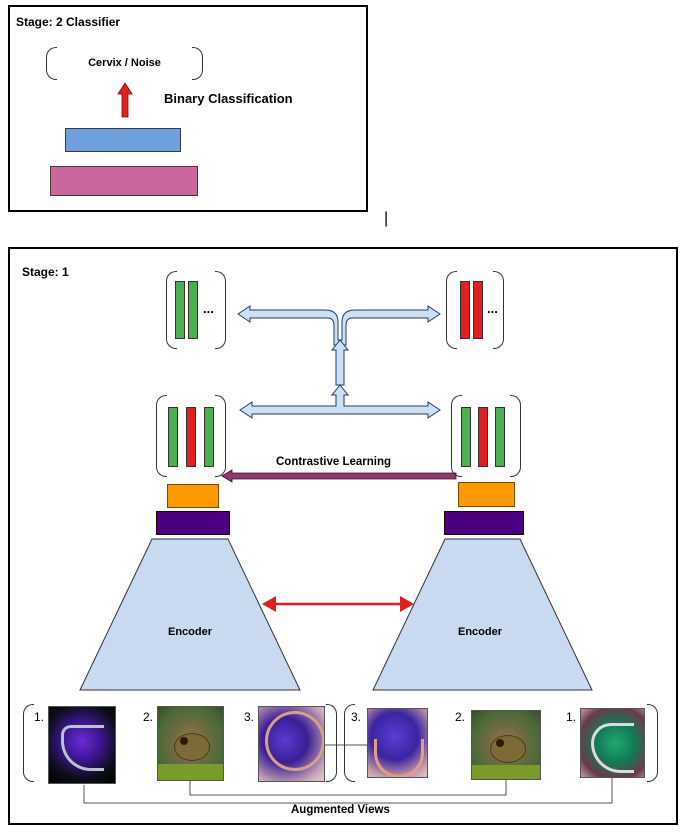 This screenshot has width=689, height=835. What do you see at coordinates (193, 496) in the screenshot?
I see `left-projection-head` at bounding box center [193, 496].